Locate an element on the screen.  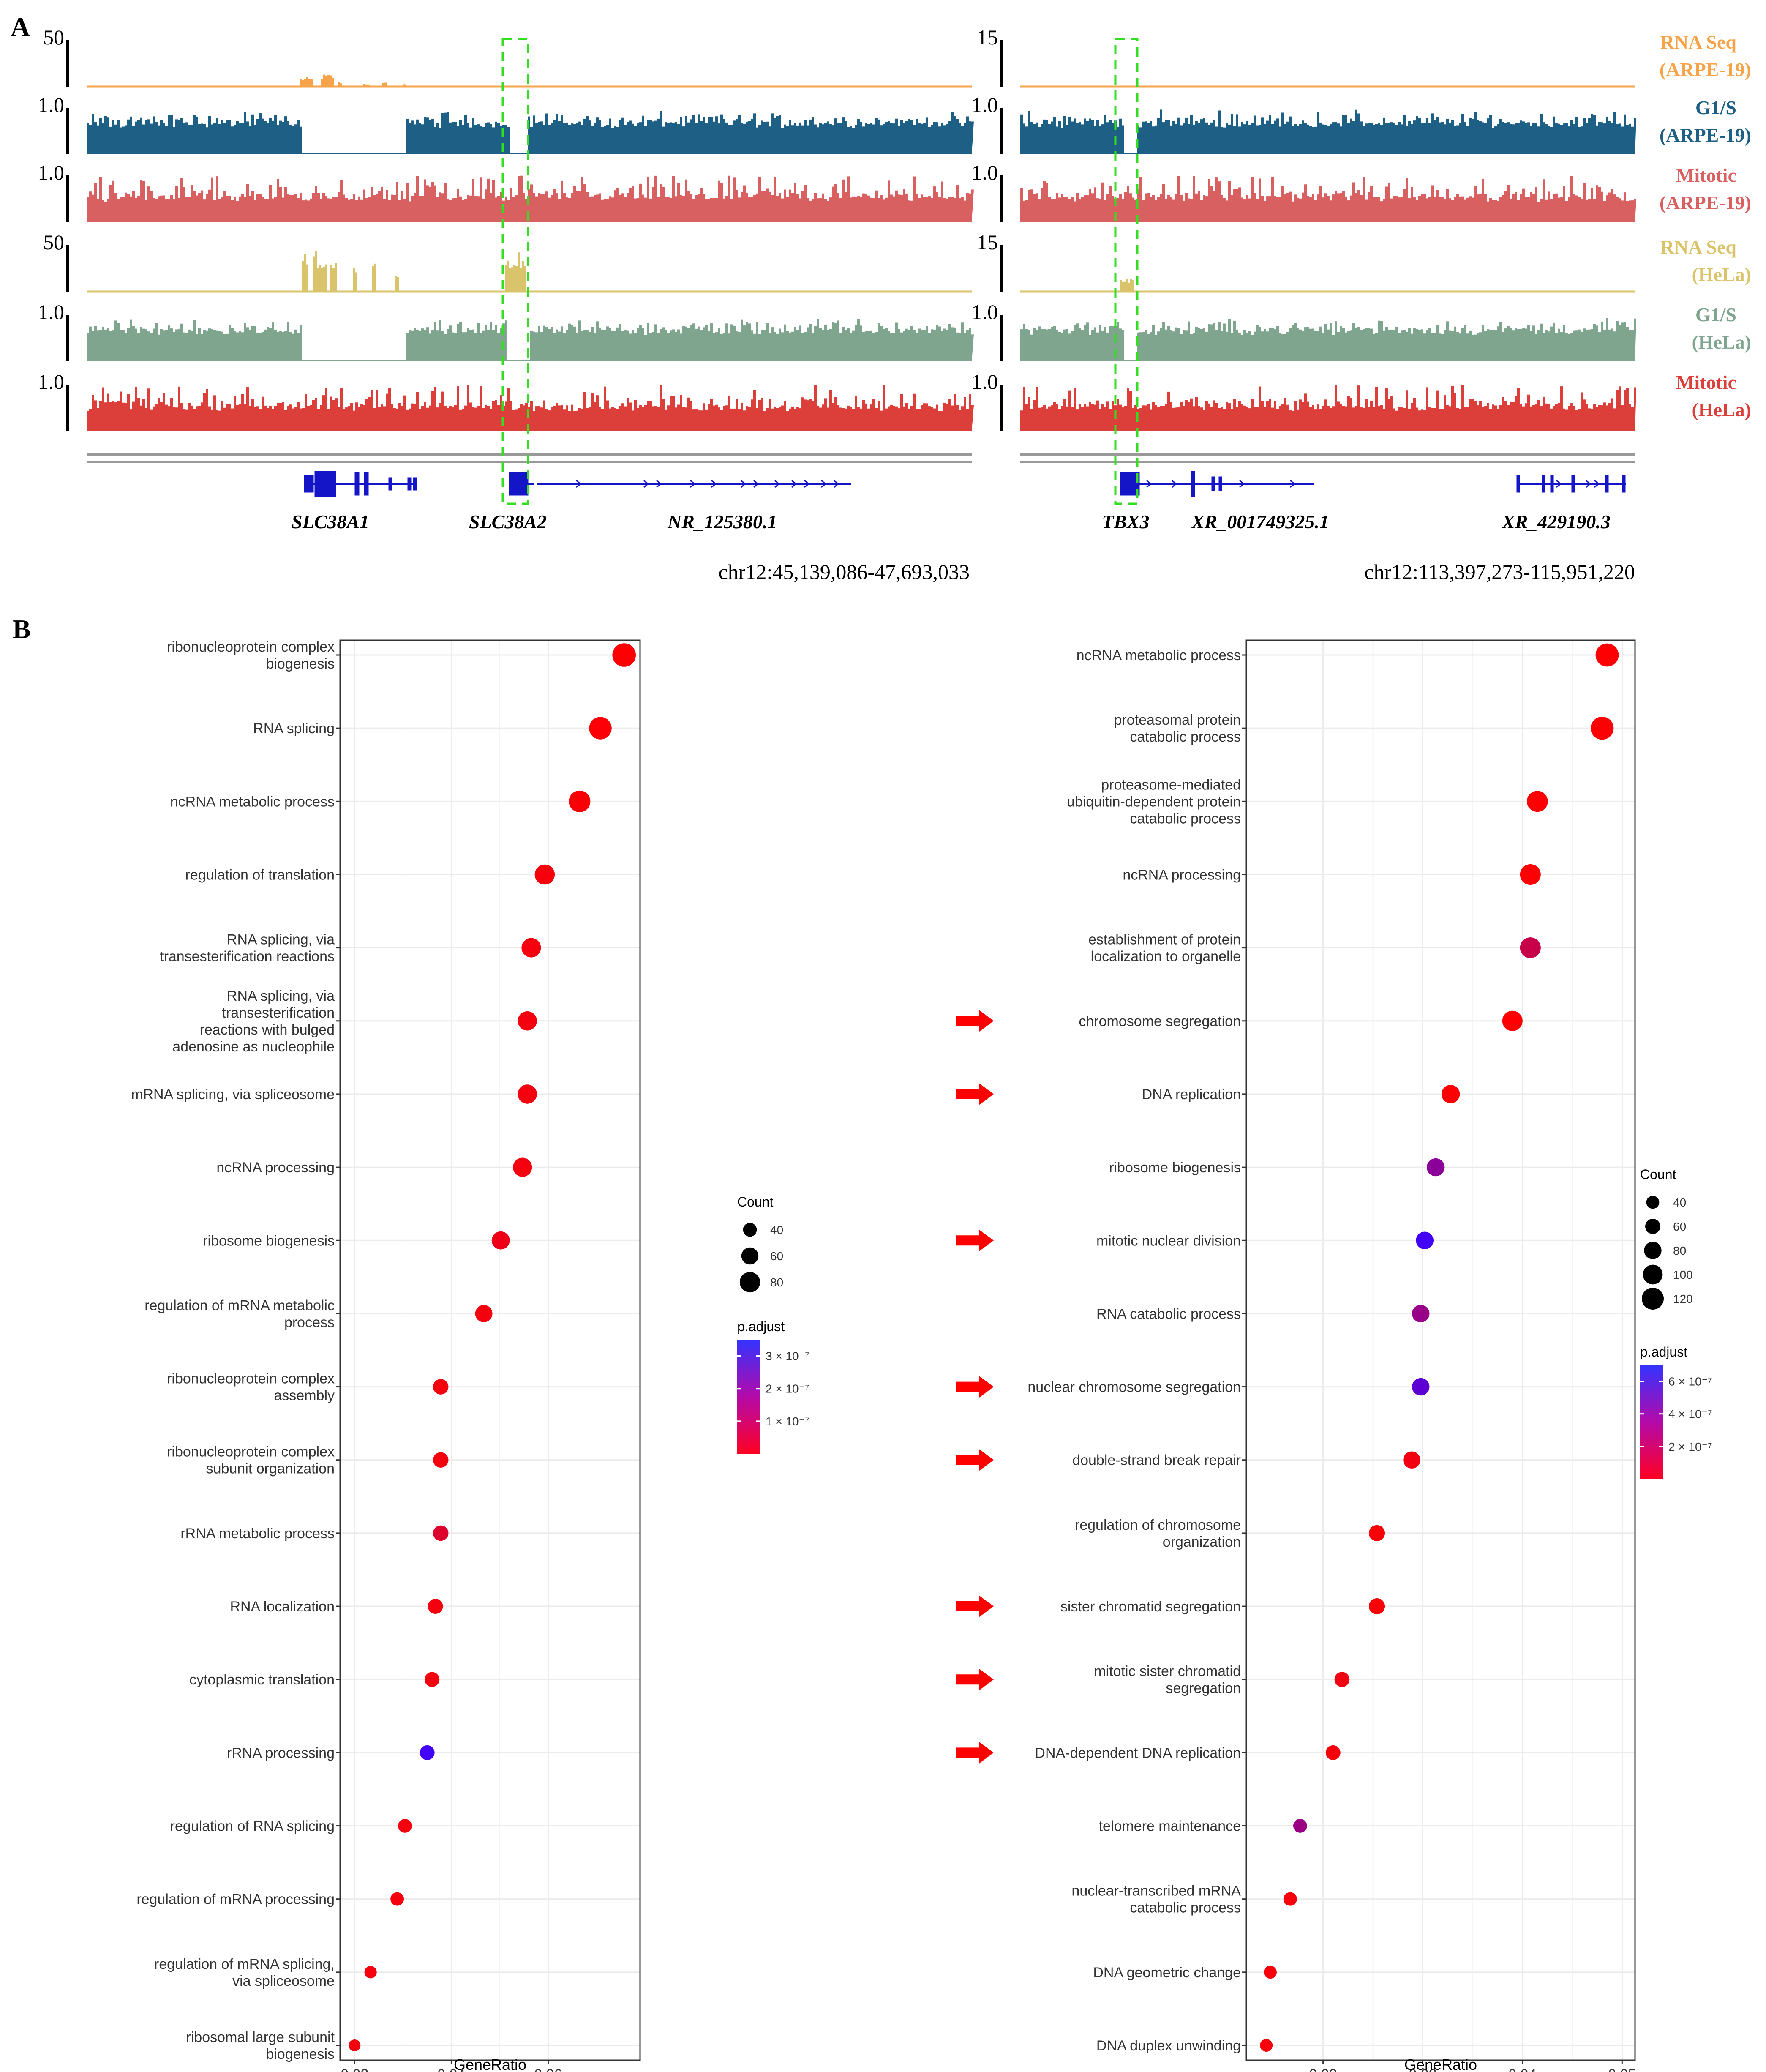
y-tick-label: ribonucleoprotein complex biogenesis is located at coordinates (251, 655).